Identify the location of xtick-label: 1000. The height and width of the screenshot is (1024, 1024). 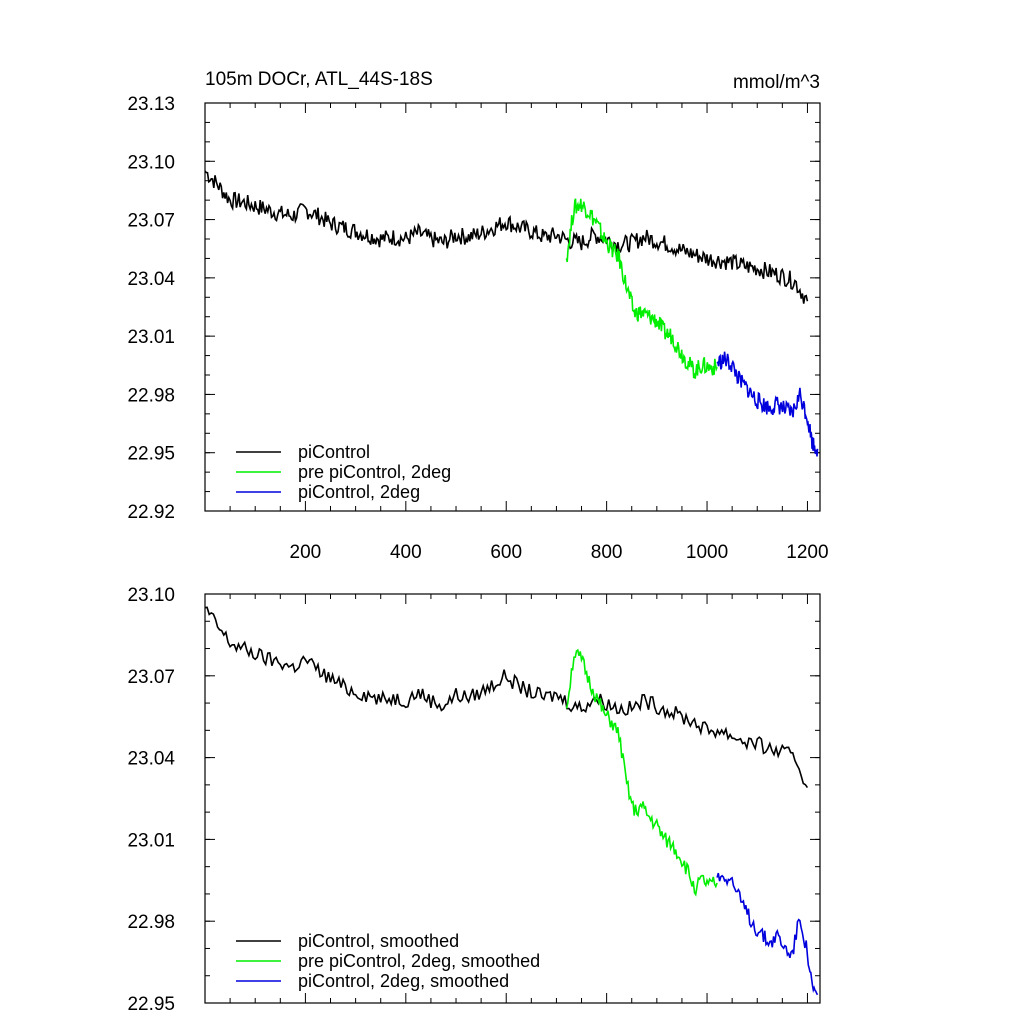
(707, 552).